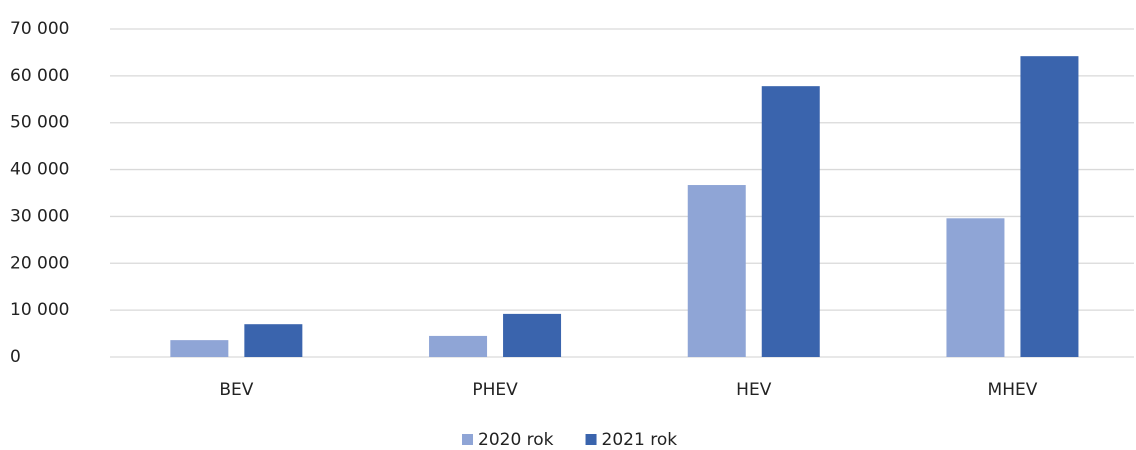 The height and width of the screenshot is (450, 1136). I want to click on y-tick-label: 40 000, so click(39, 170).